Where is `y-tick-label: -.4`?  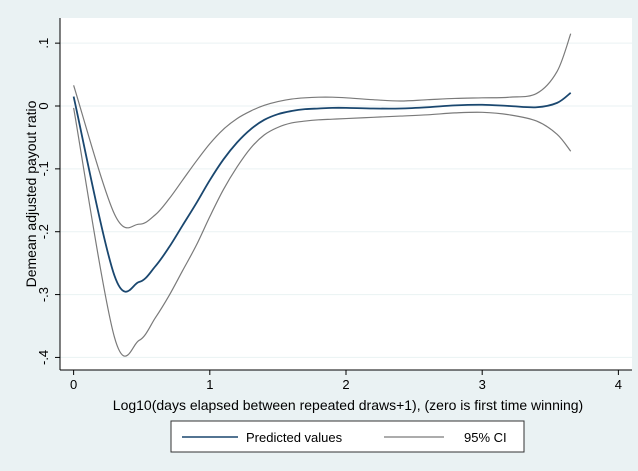
y-tick-label: -.4 is located at coordinates (43, 357).